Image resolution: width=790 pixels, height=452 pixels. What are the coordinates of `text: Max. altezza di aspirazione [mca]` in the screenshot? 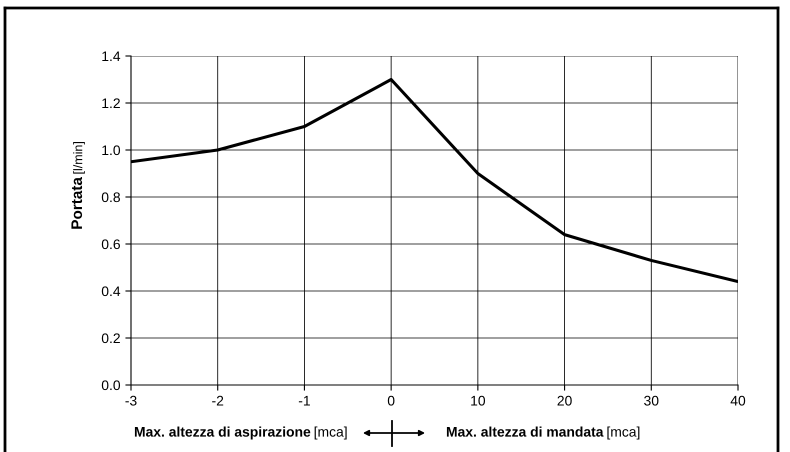 It's located at (240, 433).